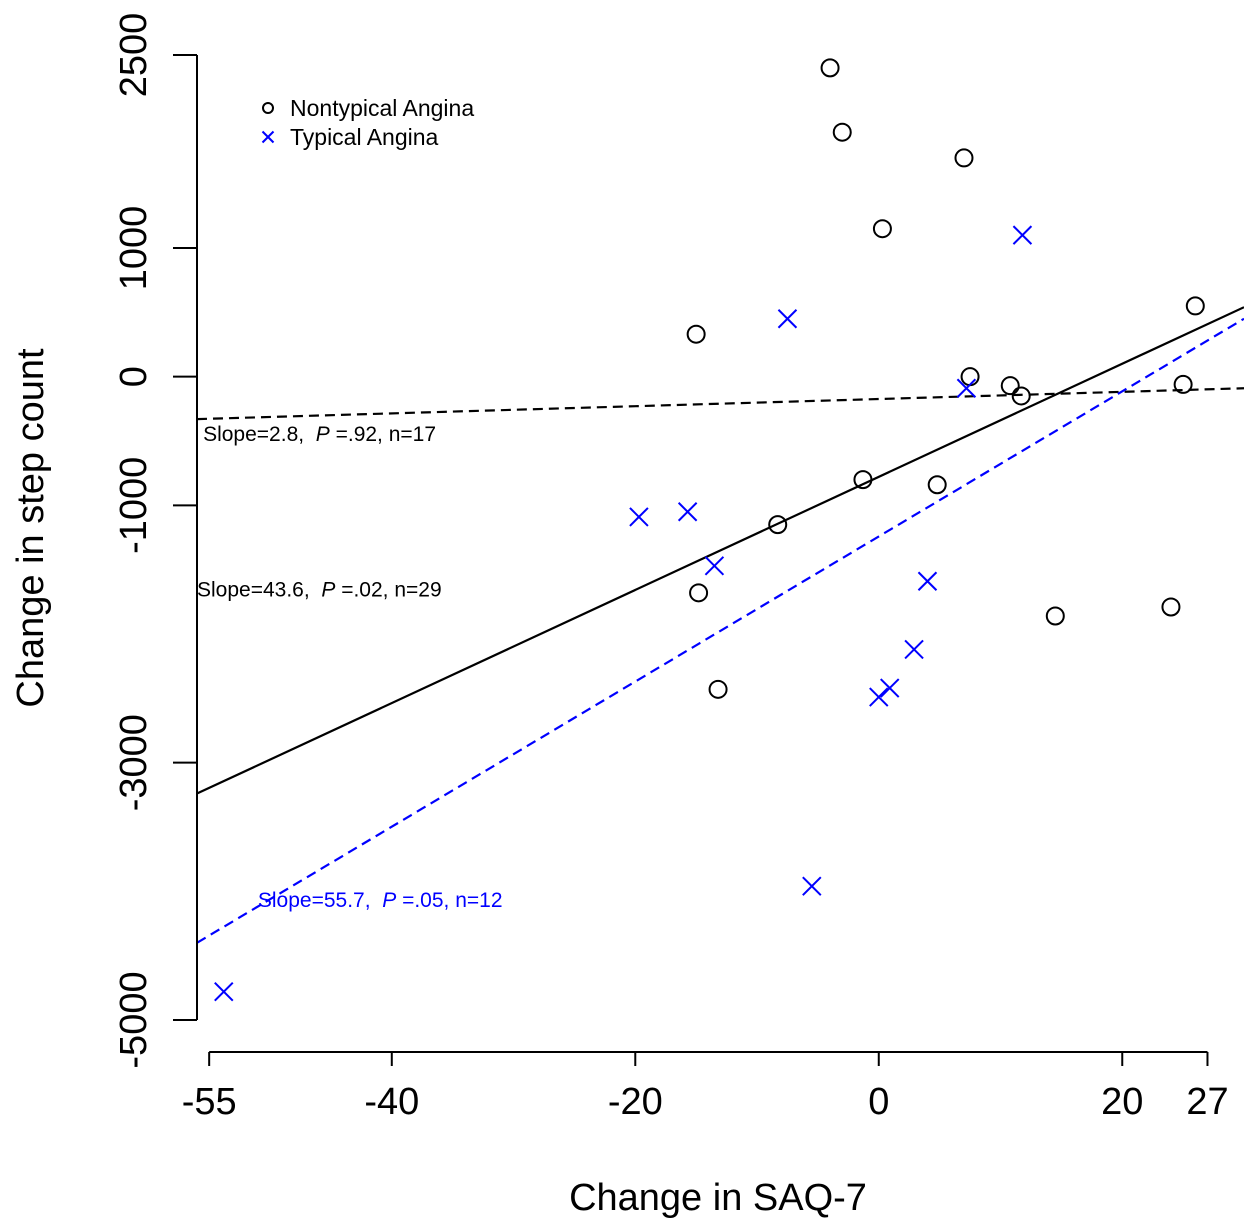 This screenshot has height=1220, width=1244. I want to click on y-tick-label: -3000, so click(134, 762).